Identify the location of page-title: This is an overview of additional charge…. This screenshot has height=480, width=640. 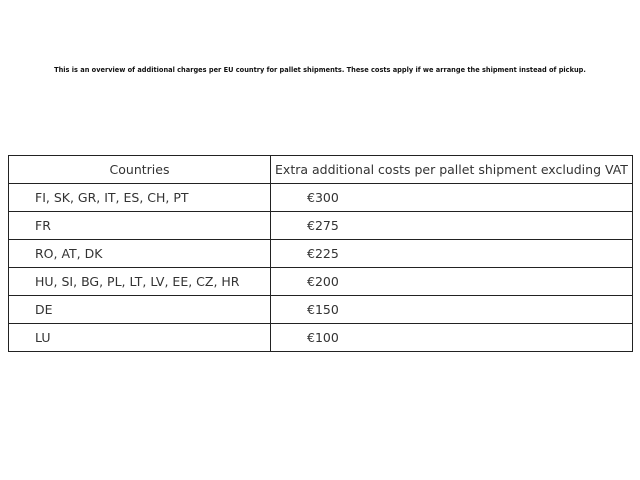
(320, 70).